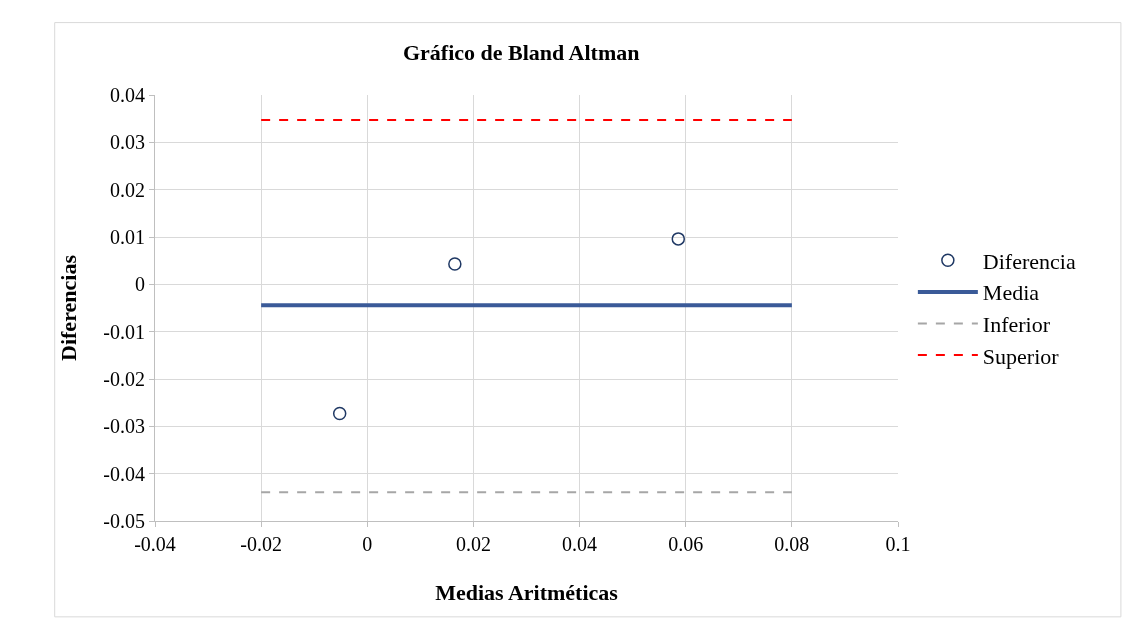  What do you see at coordinates (1011, 293) in the screenshot?
I see `legend-label: Media` at bounding box center [1011, 293].